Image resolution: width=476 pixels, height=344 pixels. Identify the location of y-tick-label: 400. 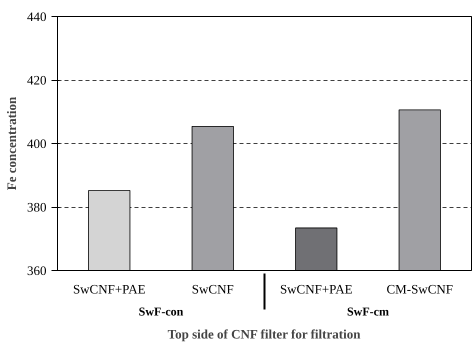
(36, 143).